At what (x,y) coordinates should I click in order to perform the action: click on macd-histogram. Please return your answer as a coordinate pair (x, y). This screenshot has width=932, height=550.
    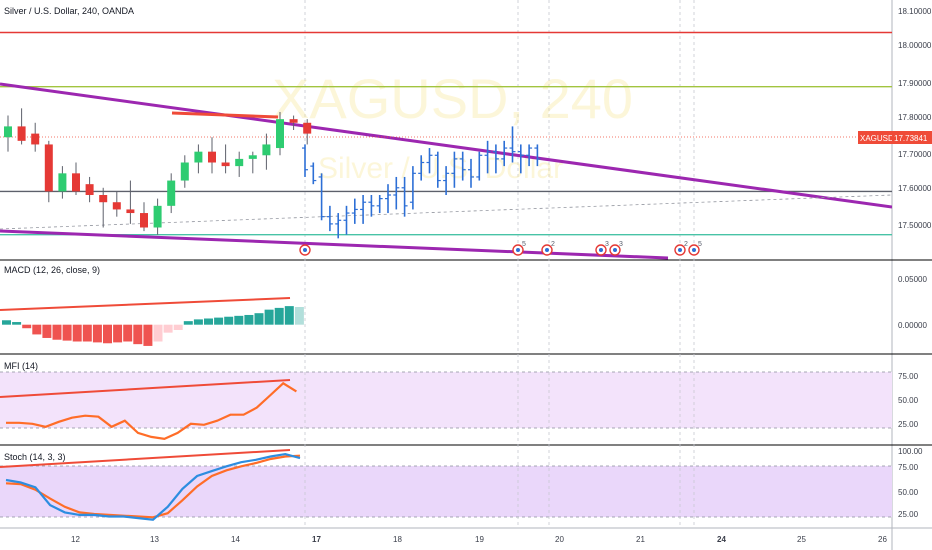
    Looking at the image, I should click on (153, 326).